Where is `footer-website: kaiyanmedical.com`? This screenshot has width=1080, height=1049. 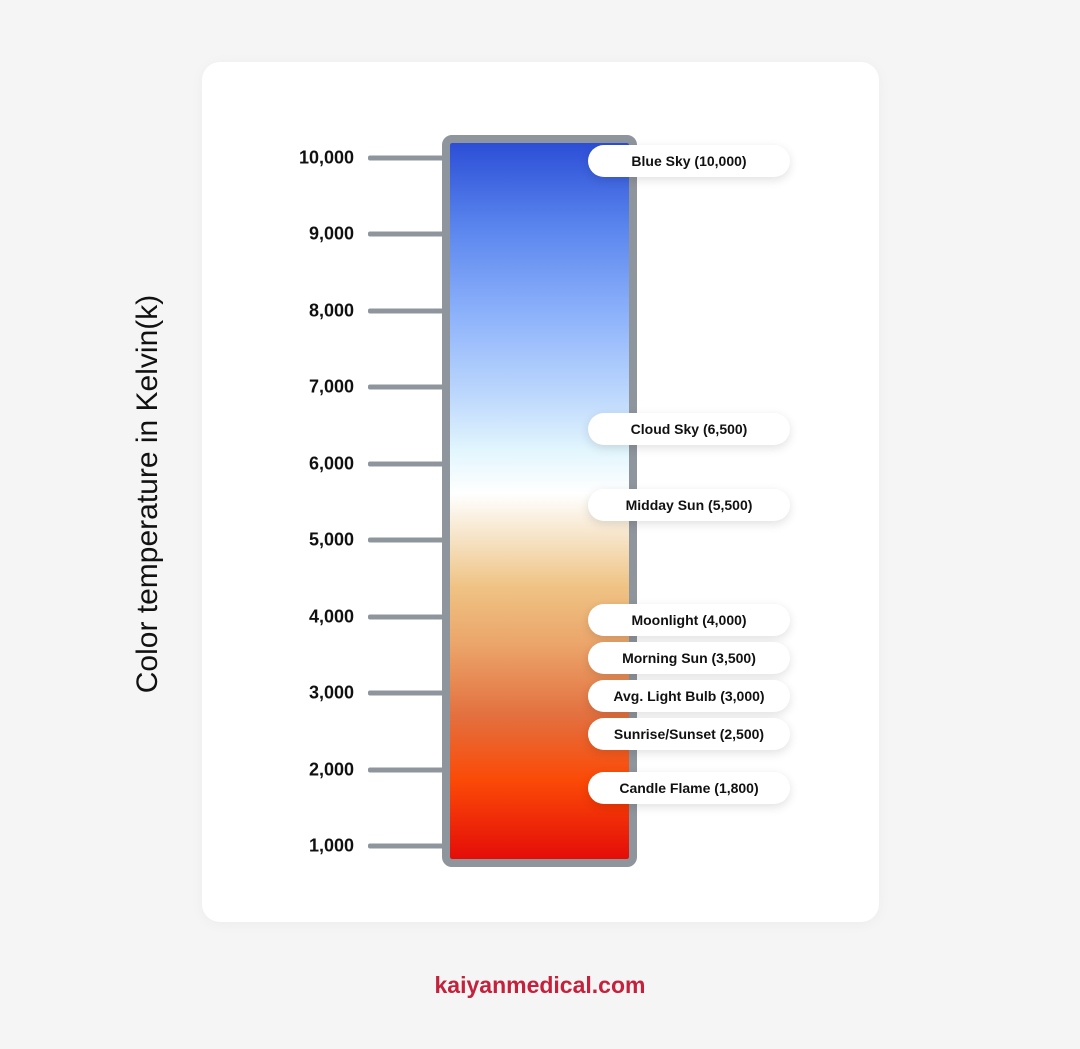
footer-website: kaiyanmedical.com is located at coordinates (540, 985).